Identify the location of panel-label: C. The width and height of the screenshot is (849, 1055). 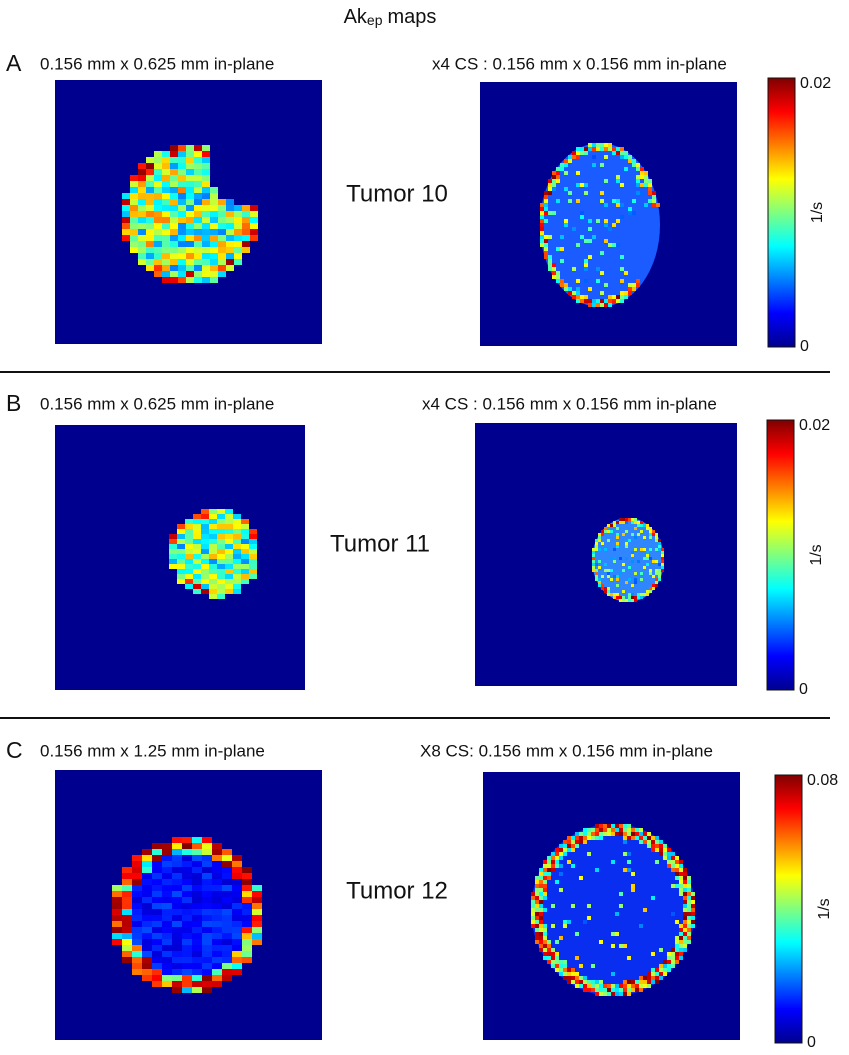
(14, 750).